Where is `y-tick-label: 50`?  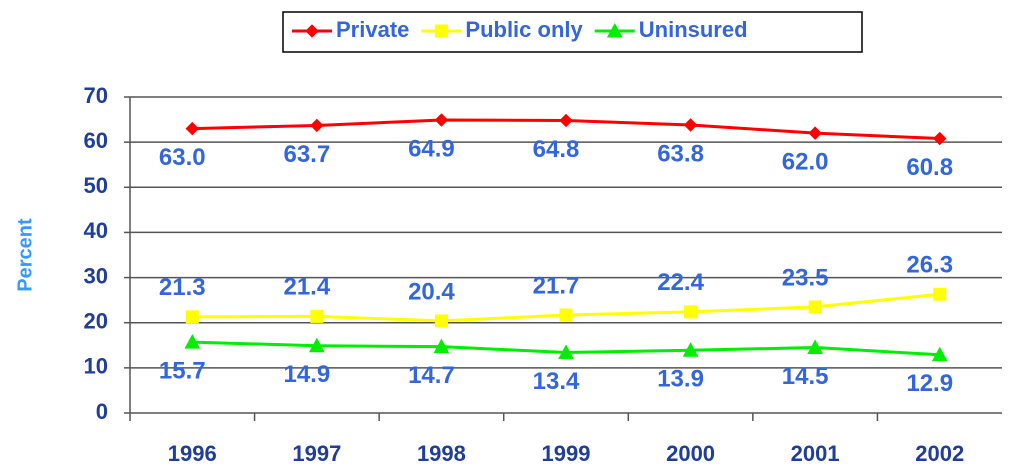 y-tick-label: 50 is located at coordinates (96, 185).